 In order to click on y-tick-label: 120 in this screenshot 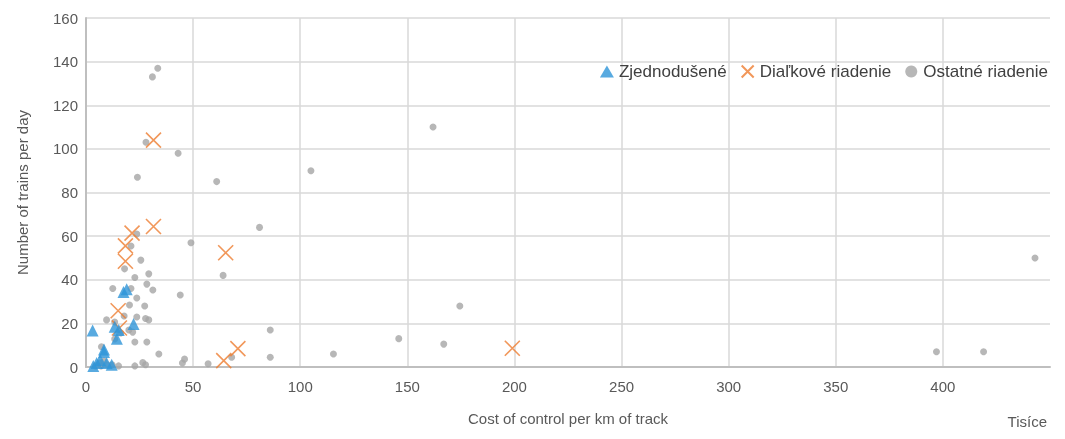, I will do `click(65, 105)`.